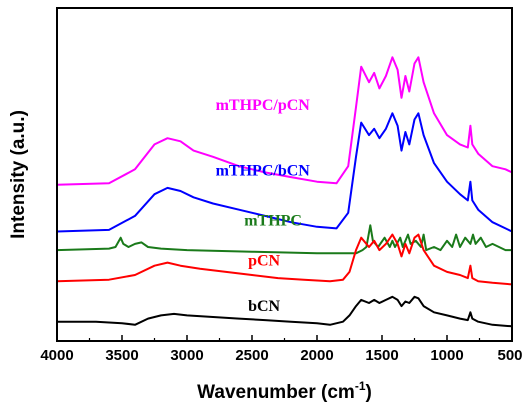  I want to click on series-label-mthpc-bcn: mTHPC/bCN, so click(263, 171).